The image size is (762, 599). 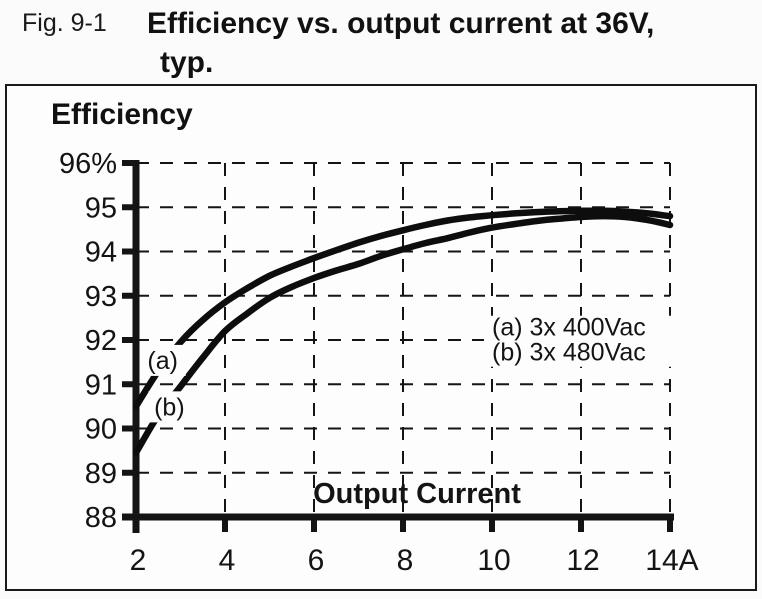 I want to click on y-tick-label-91: 91, so click(x=101, y=385).